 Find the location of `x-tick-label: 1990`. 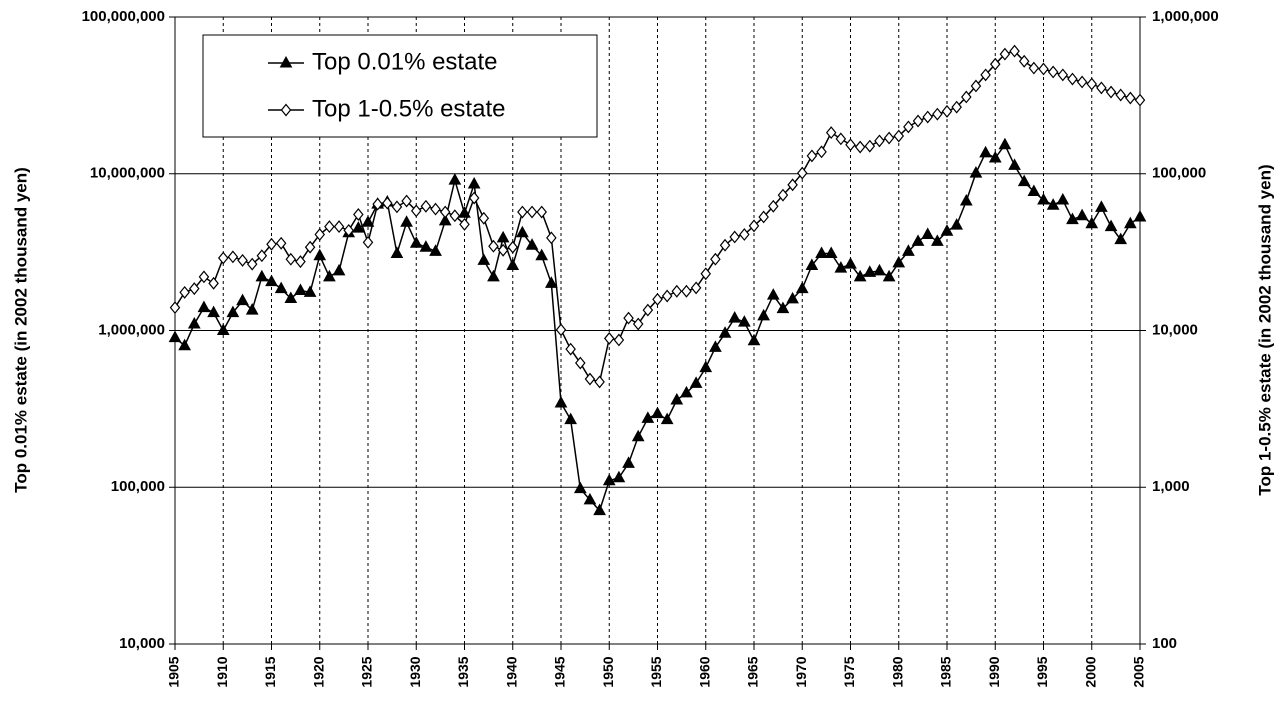

x-tick-label: 1990 is located at coordinates (994, 671).